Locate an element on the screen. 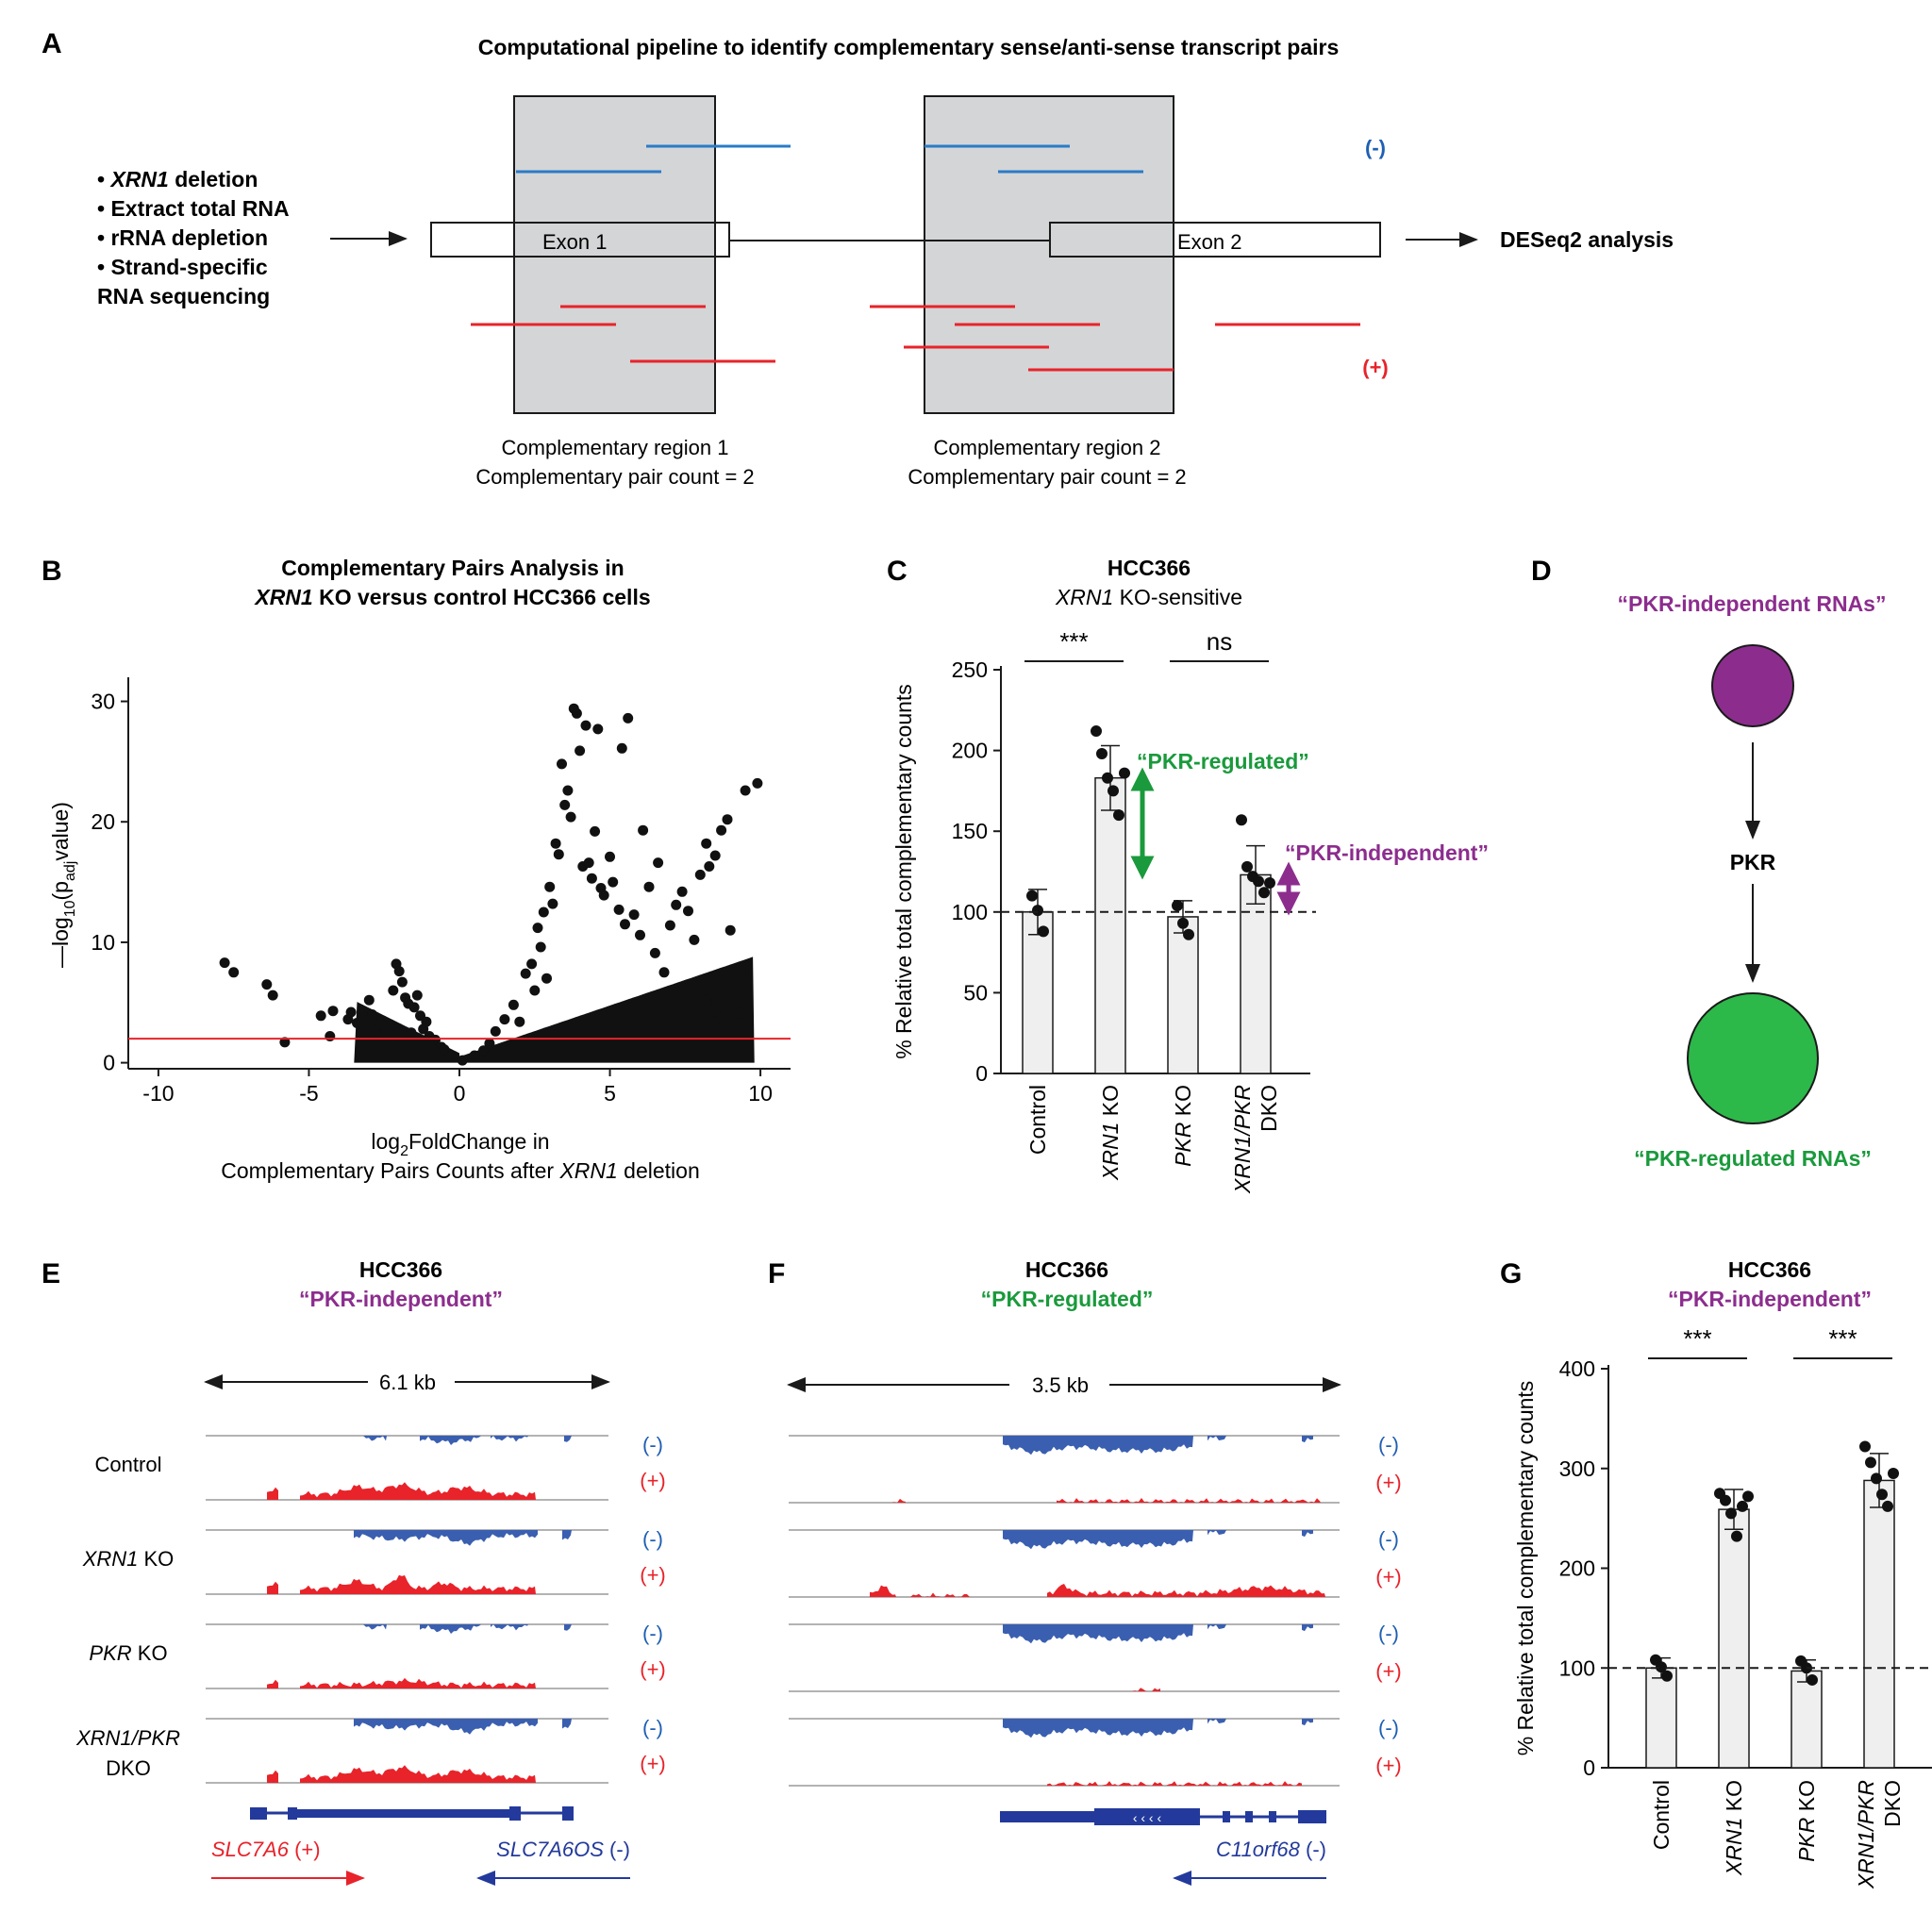  y-tick-label: 200 is located at coordinates (970, 751).